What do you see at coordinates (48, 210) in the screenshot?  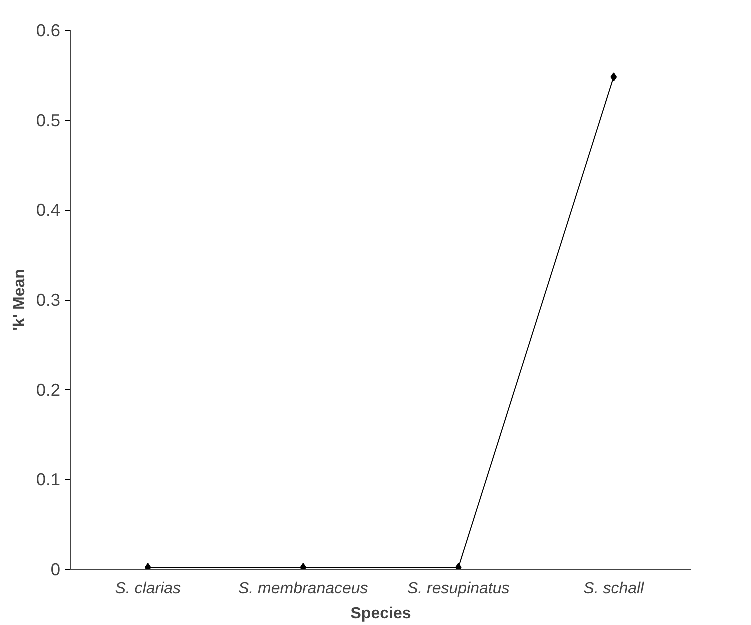 I see `y-tick-label: 0.4` at bounding box center [48, 210].